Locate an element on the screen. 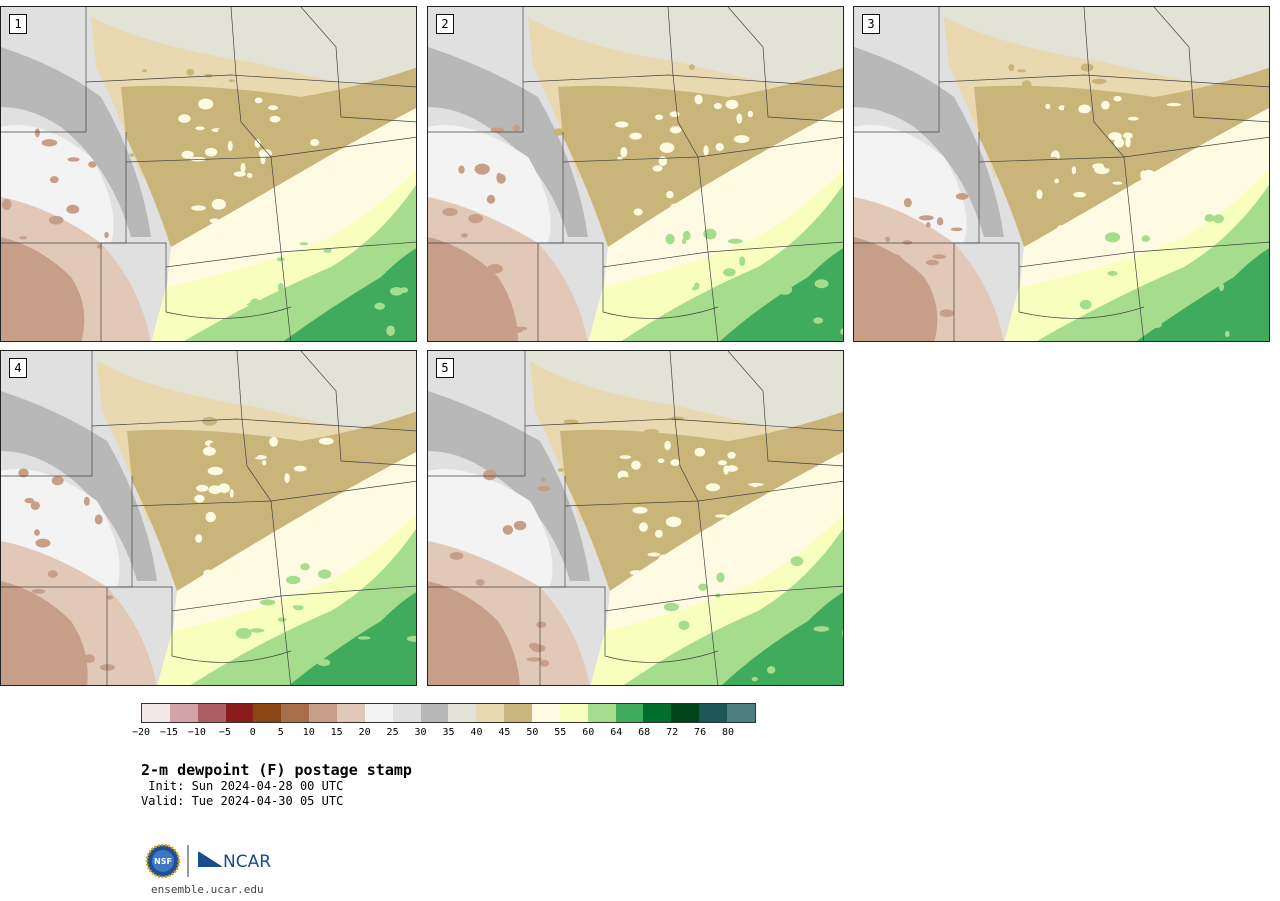  colorbar-tick-label: 35 is located at coordinates (448, 732).